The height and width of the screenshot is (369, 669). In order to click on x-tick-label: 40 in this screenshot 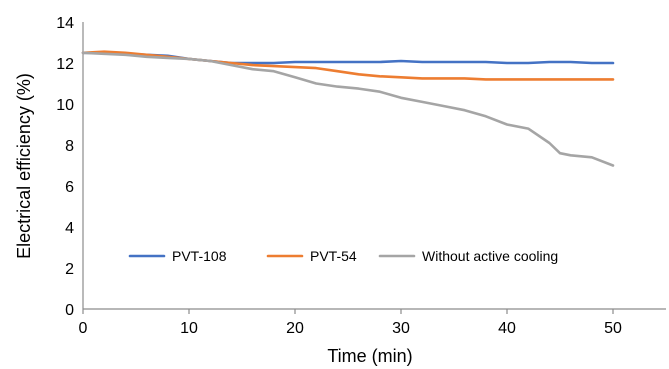, I will do `click(507, 328)`.